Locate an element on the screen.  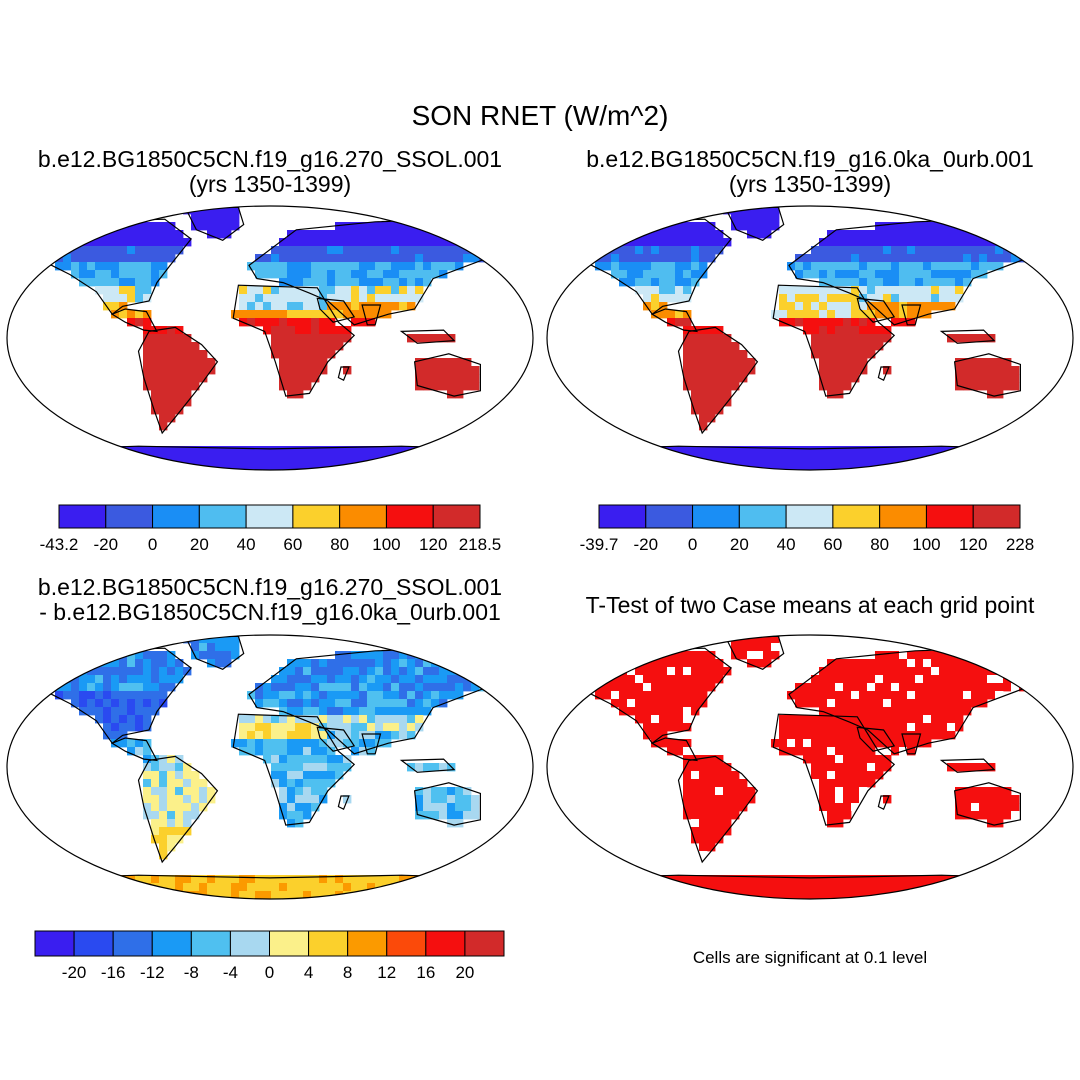
colorbar-label: -12 is located at coordinates (152, 972).